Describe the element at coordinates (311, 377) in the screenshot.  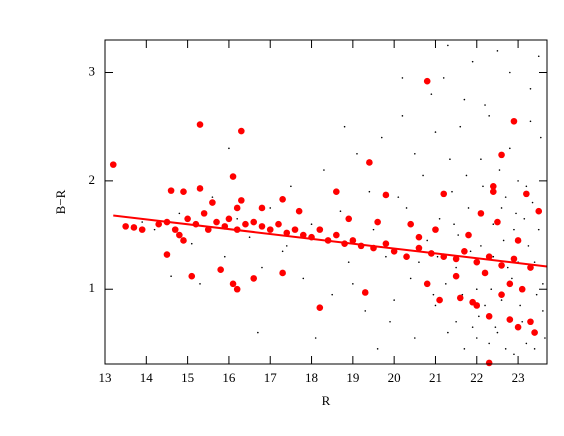
I see `x-tick-label: 18` at that location.